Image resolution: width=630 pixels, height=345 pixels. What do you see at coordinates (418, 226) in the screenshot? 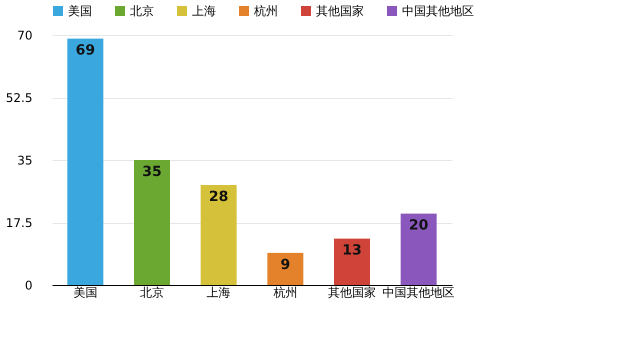
I see `data-label: 20` at bounding box center [418, 226].